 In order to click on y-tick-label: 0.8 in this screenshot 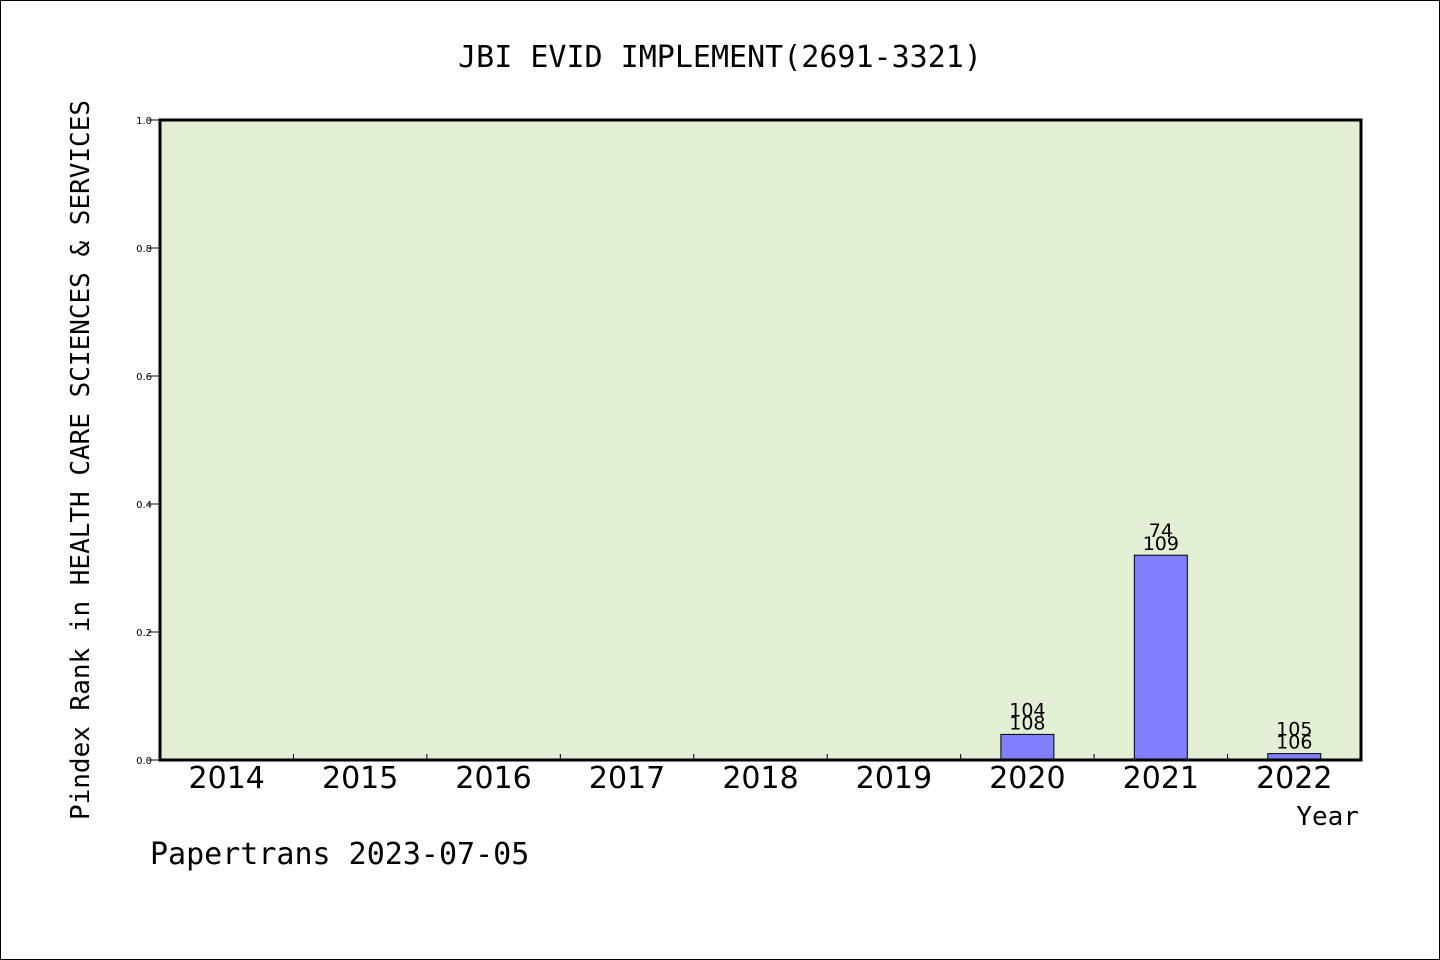, I will do `click(144, 249)`.